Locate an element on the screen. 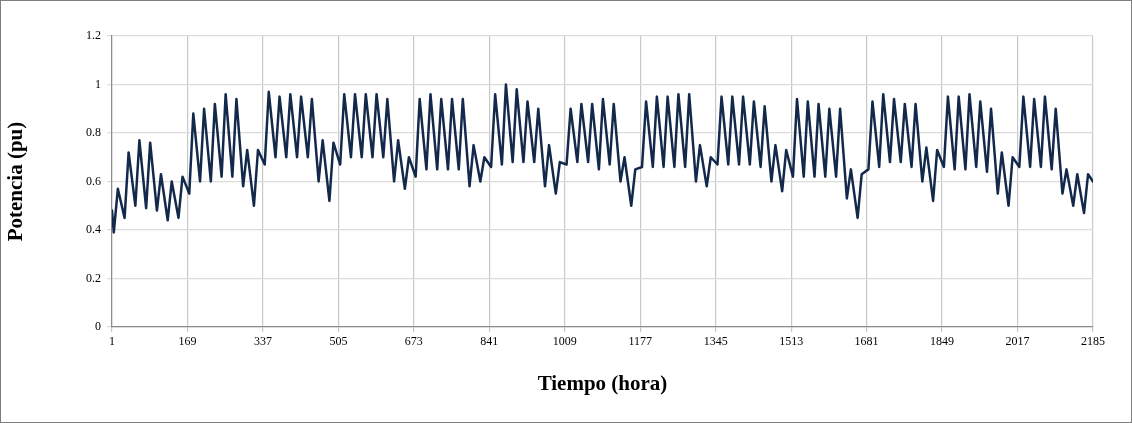 This screenshot has height=423, width=1132. x-tick-label: 1681 is located at coordinates (866, 341).